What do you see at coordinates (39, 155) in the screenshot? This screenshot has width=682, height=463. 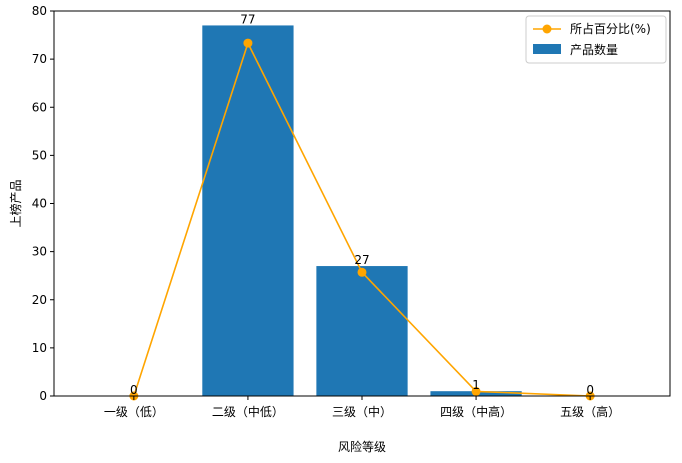 I see `y-tick-label-6: 50` at bounding box center [39, 155].